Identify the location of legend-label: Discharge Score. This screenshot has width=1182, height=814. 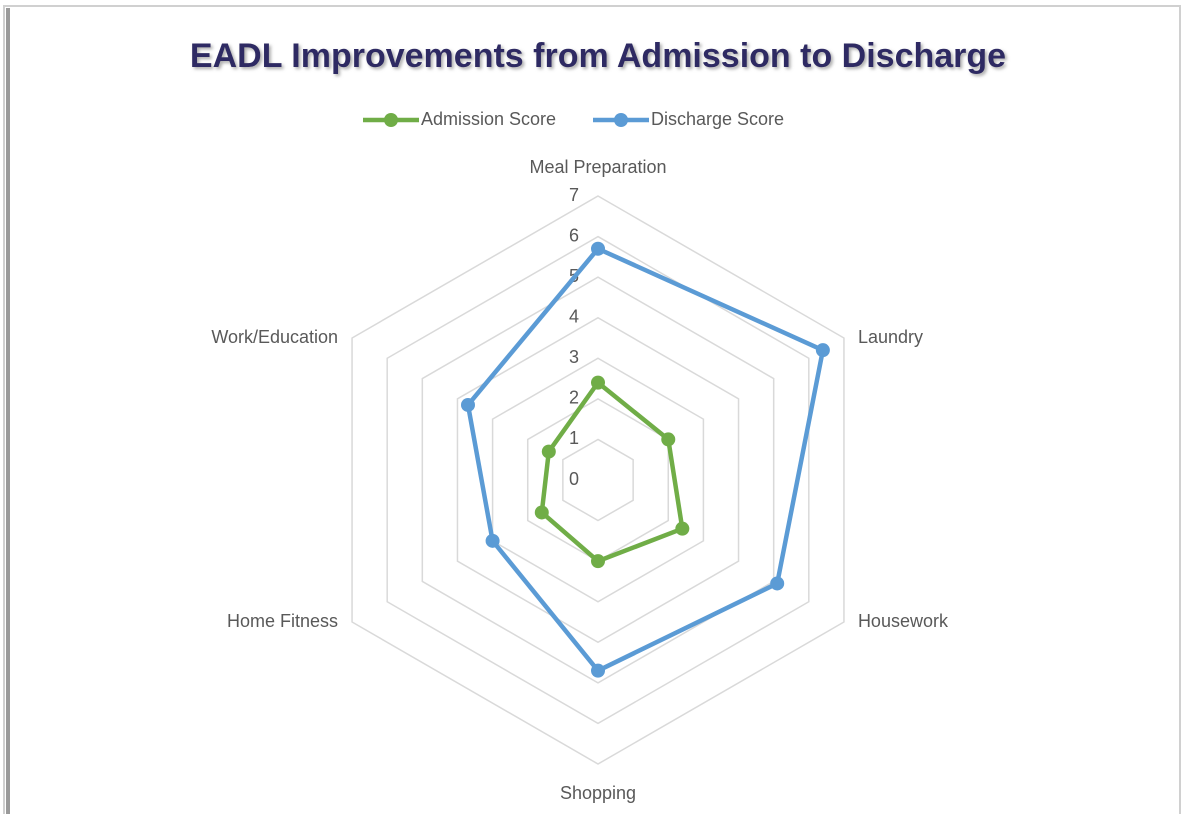
(717, 119).